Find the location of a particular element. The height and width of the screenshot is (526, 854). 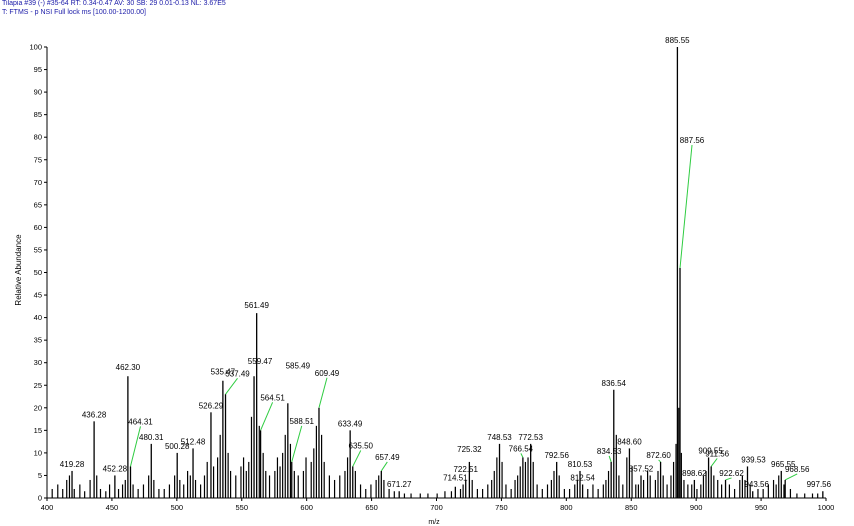

peak-label: 836.54 is located at coordinates (614, 383).